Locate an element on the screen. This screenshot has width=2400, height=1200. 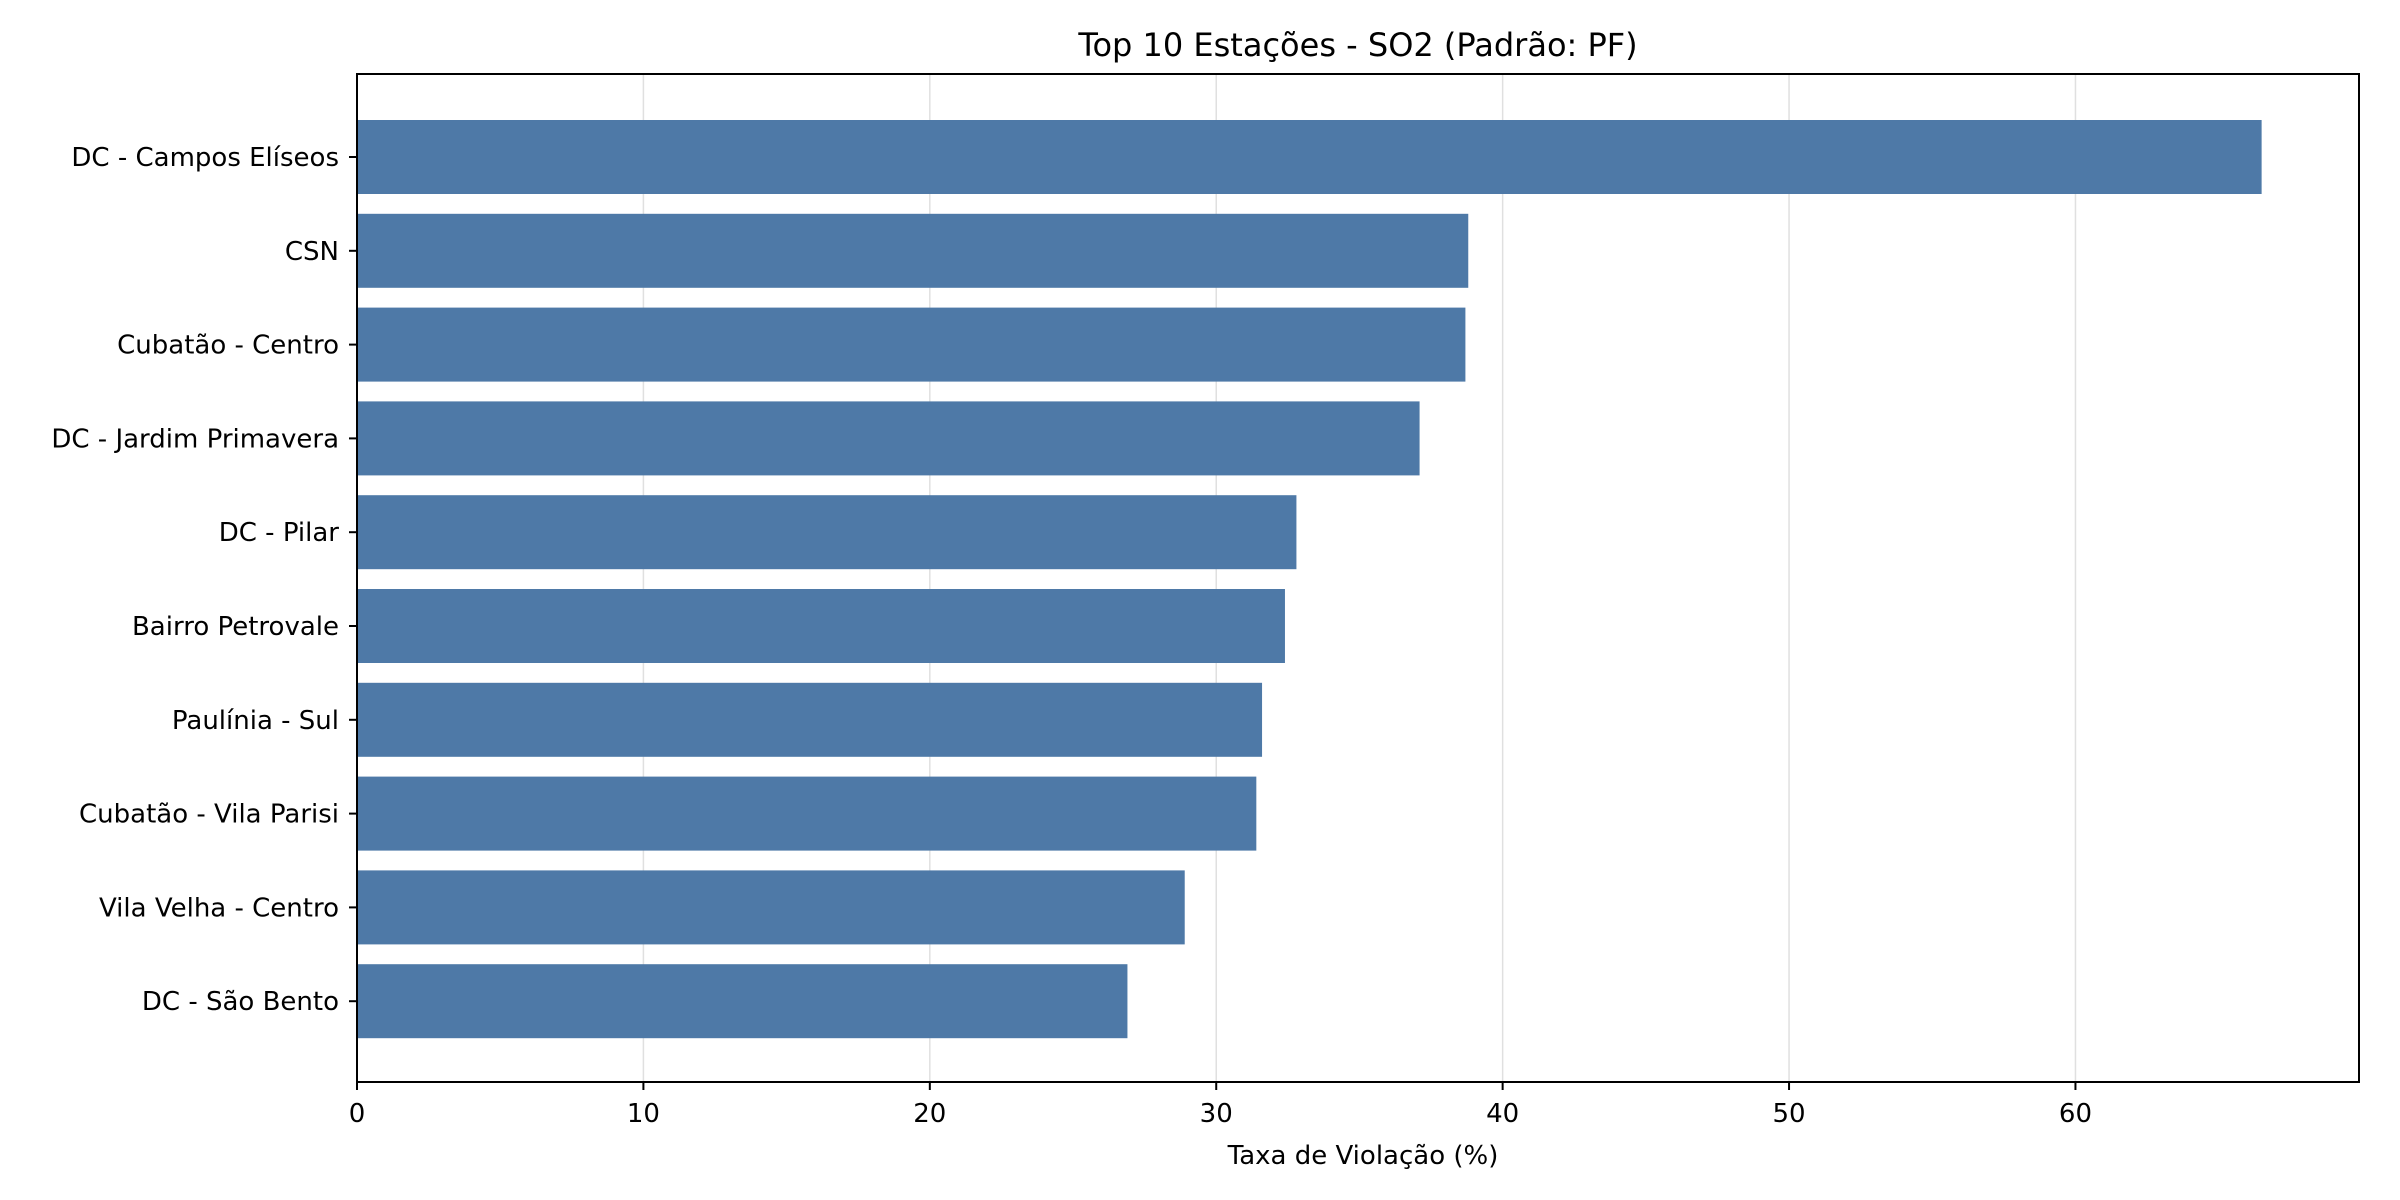
chart-title: Top 10 Estações - SO2 (Padrão: PF) is located at coordinates (1357, 45).